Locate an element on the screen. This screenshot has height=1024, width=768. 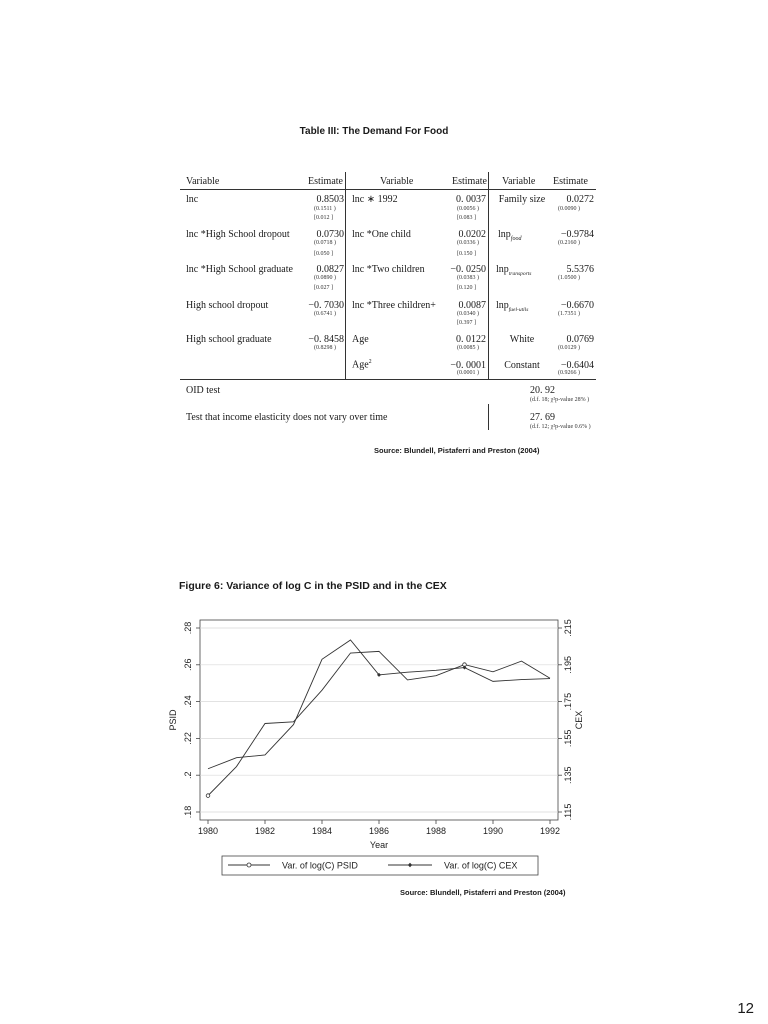
legend-box is located at coordinates (380, 865).